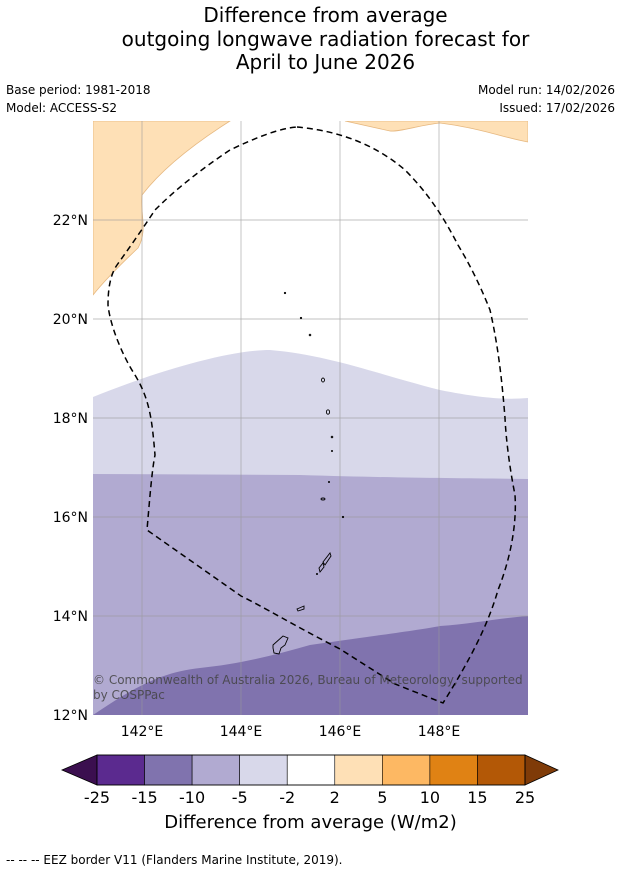  I want to click on lat-label: 22°N, so click(70, 221).